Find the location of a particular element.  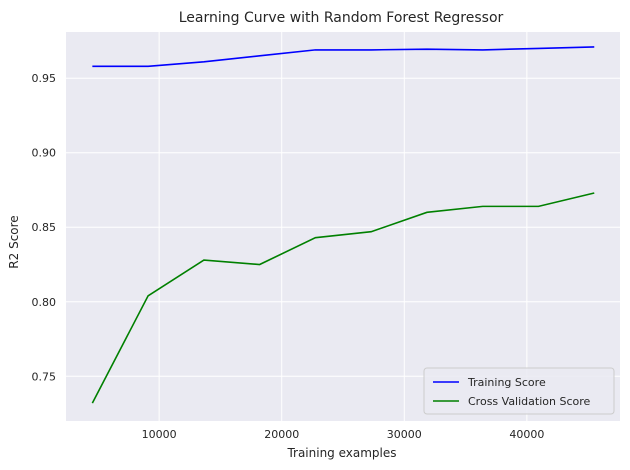

x-tick-label: 10000 is located at coordinates (159, 434).